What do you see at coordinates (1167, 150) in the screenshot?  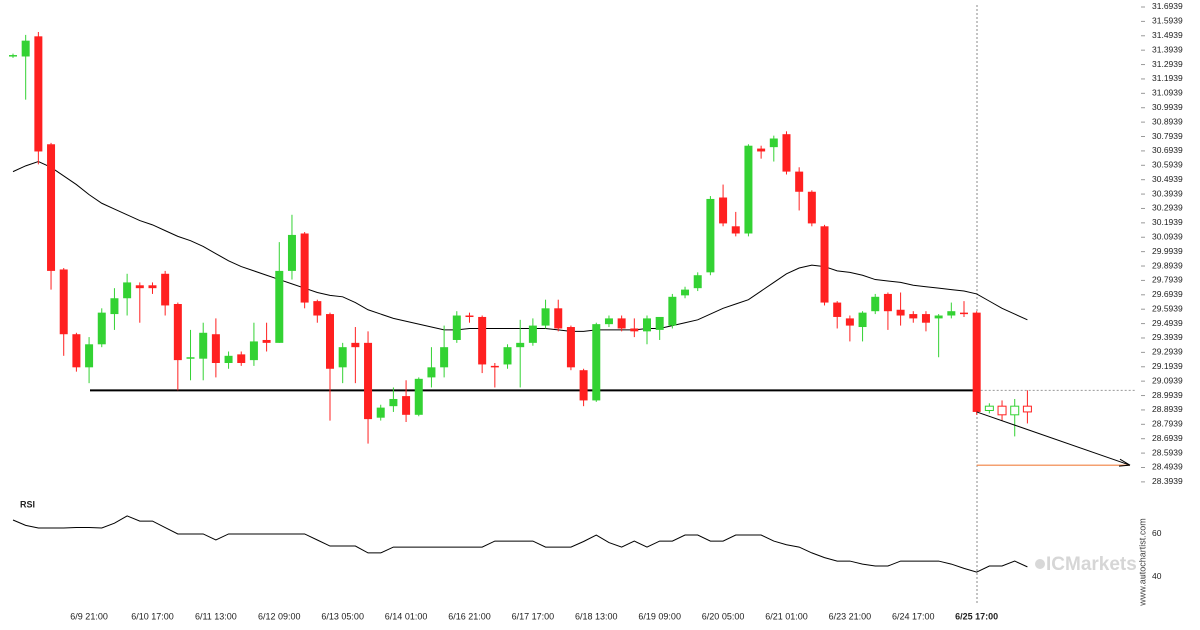 I see `y-tick-label: 30.6939` at bounding box center [1167, 150].